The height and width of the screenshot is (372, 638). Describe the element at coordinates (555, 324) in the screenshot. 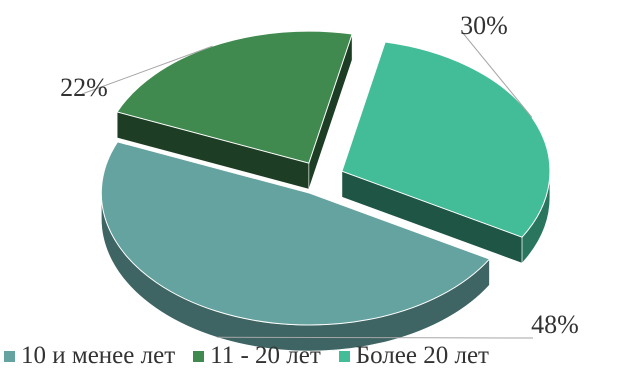

I see `data-label-1: 48%` at that location.